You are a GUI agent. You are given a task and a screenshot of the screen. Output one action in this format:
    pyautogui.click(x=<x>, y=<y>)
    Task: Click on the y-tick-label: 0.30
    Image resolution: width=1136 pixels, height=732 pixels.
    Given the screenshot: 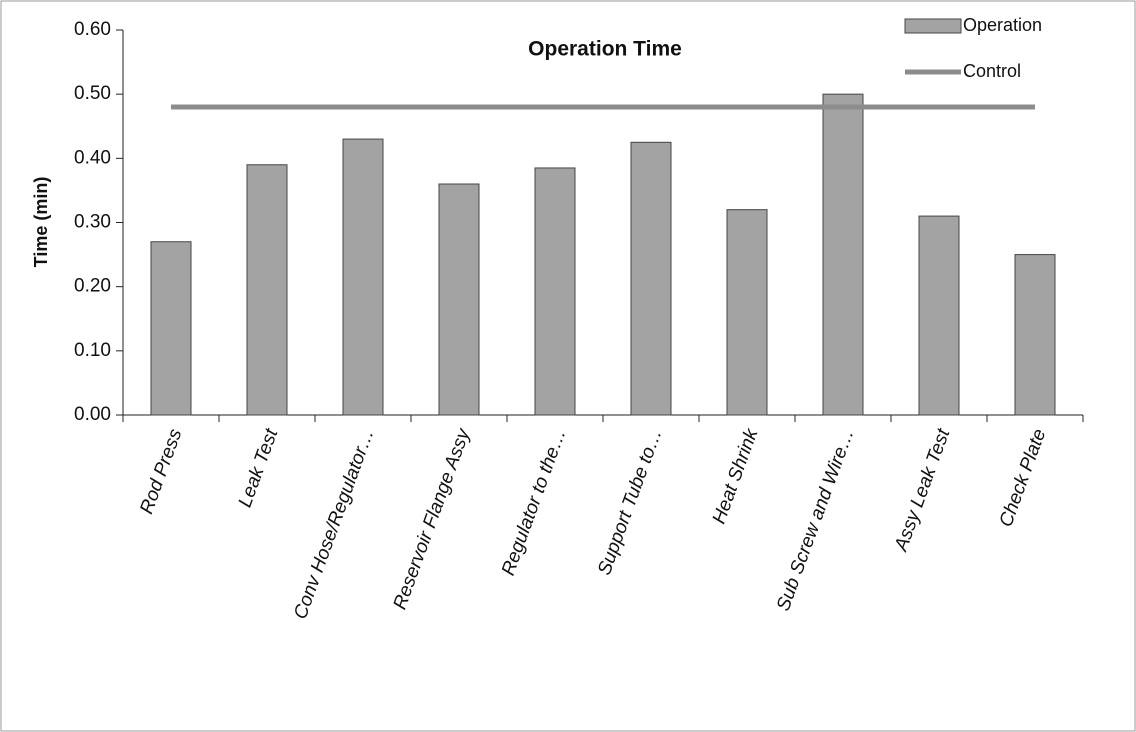 What is the action you would take?
    pyautogui.click(x=92, y=222)
    